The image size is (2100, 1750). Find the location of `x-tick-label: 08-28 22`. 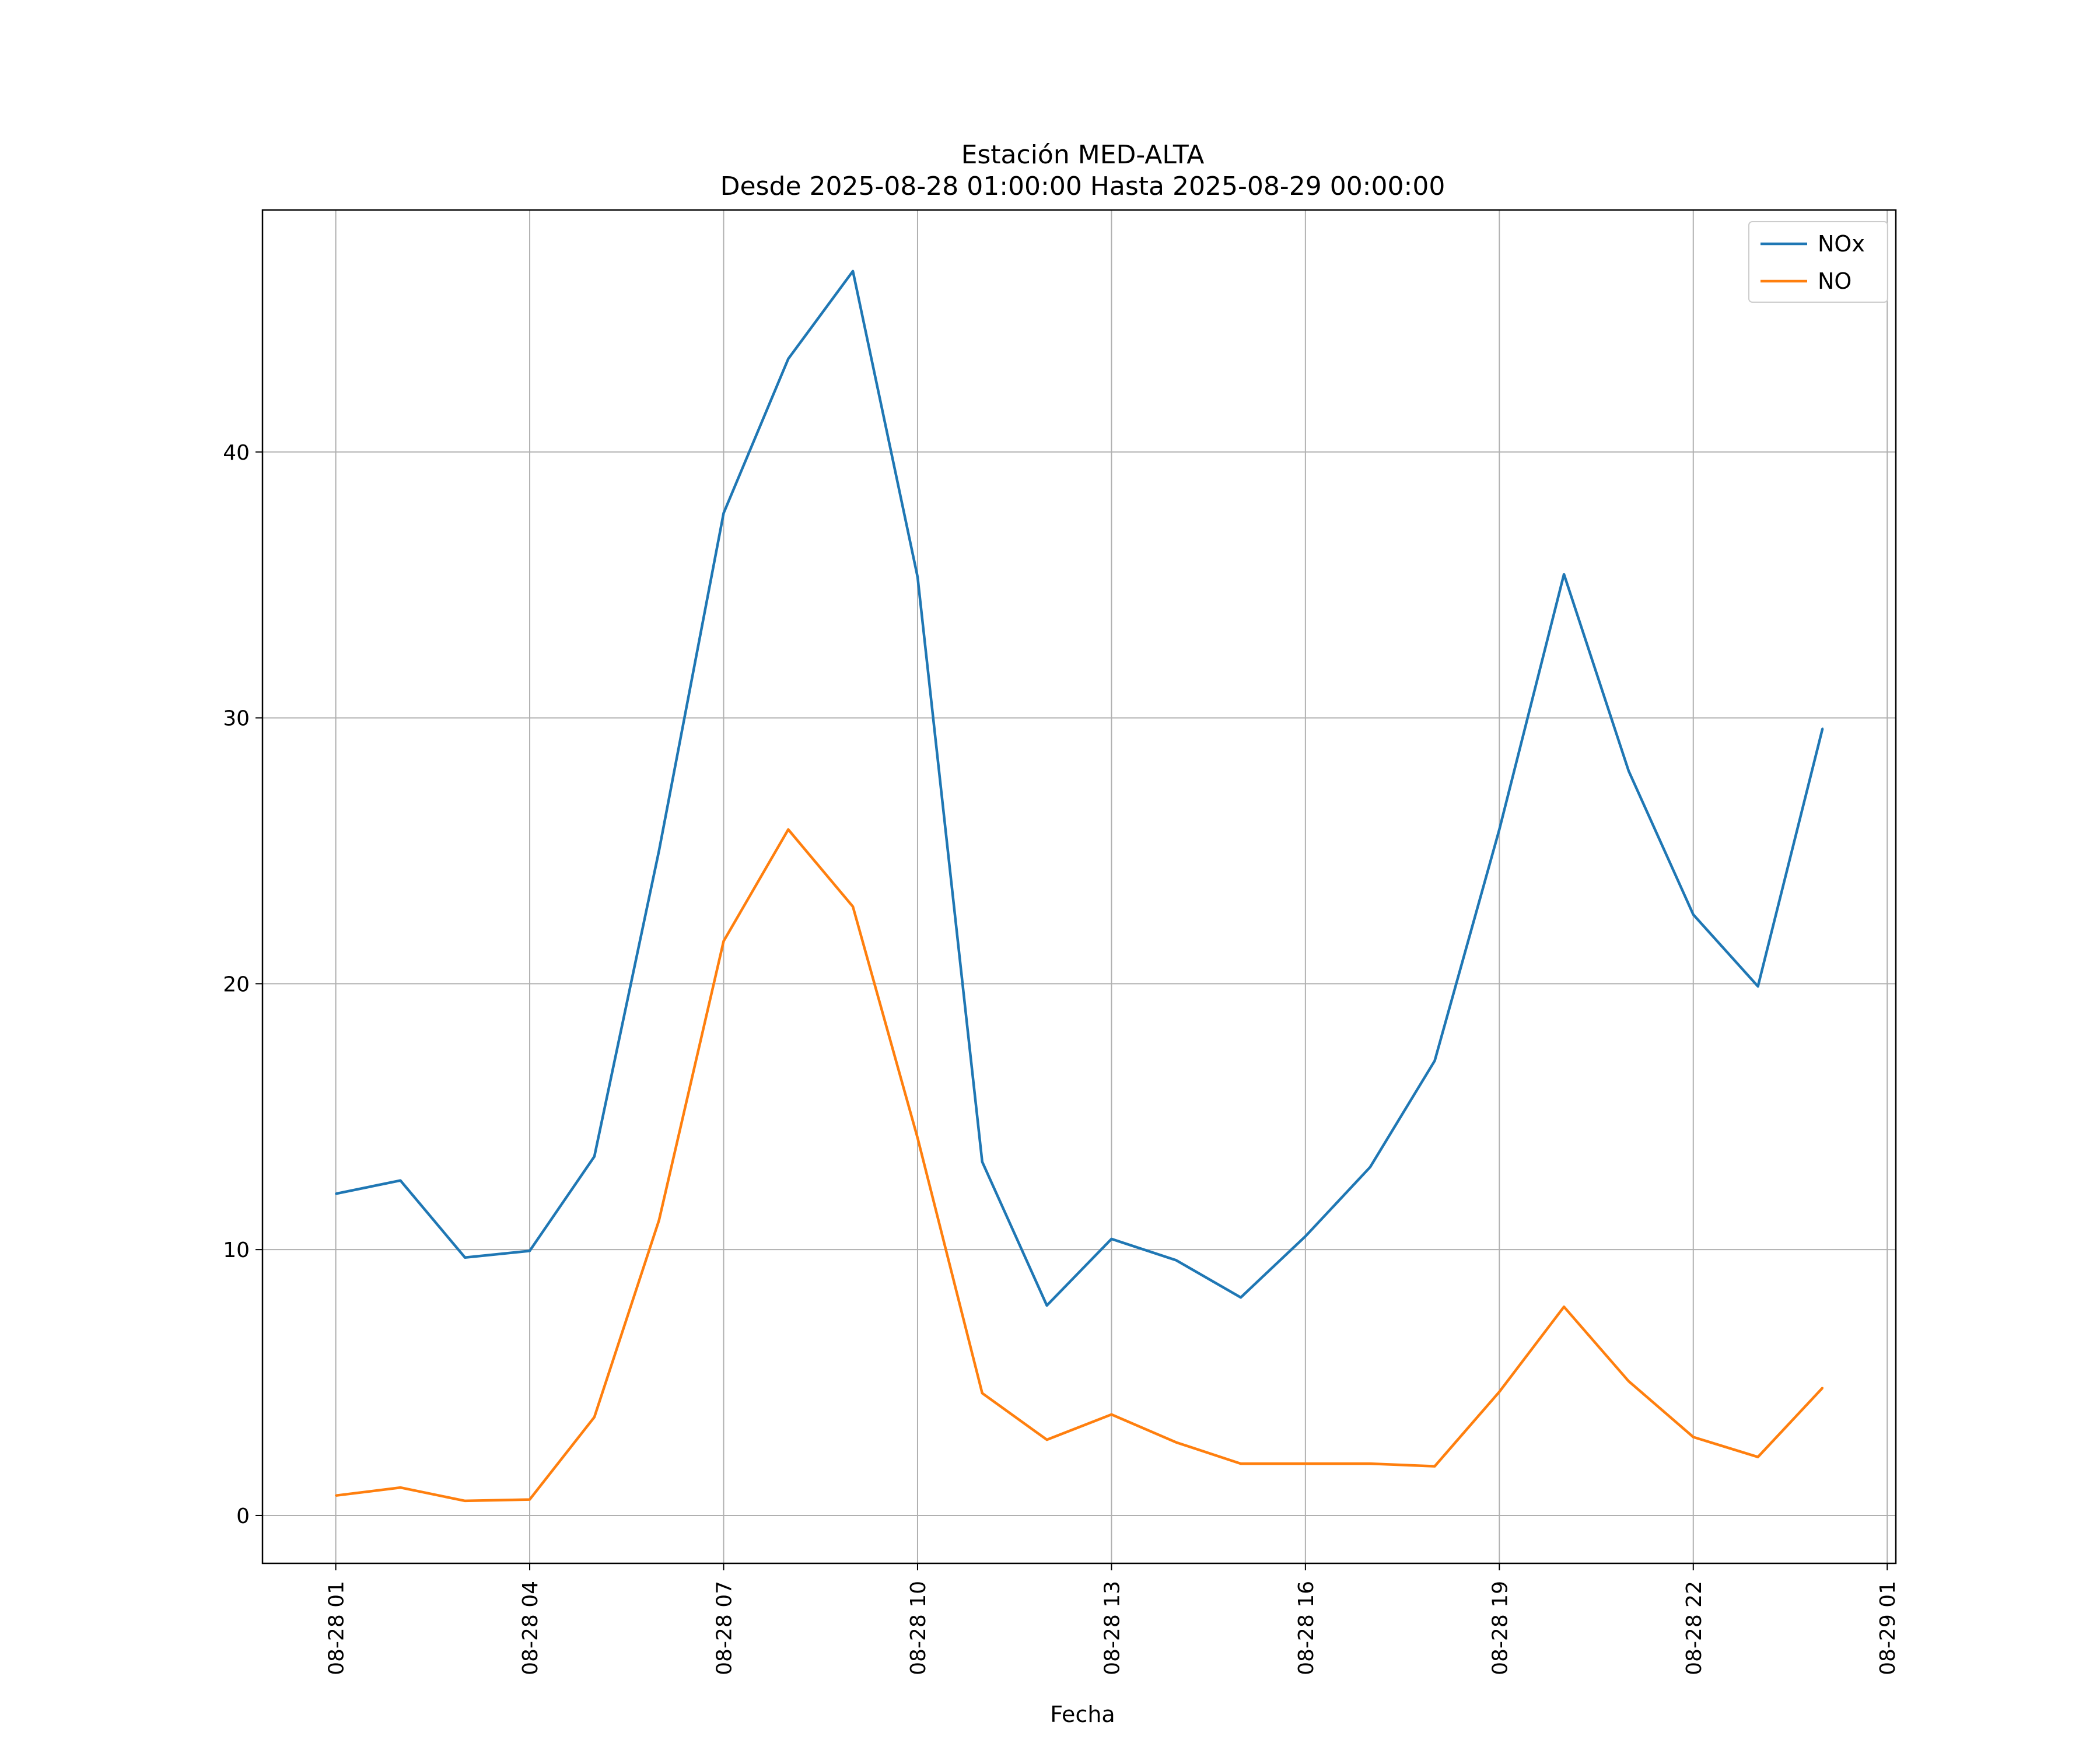

x-tick-label: 08-28 22 is located at coordinates (1694, 1628).